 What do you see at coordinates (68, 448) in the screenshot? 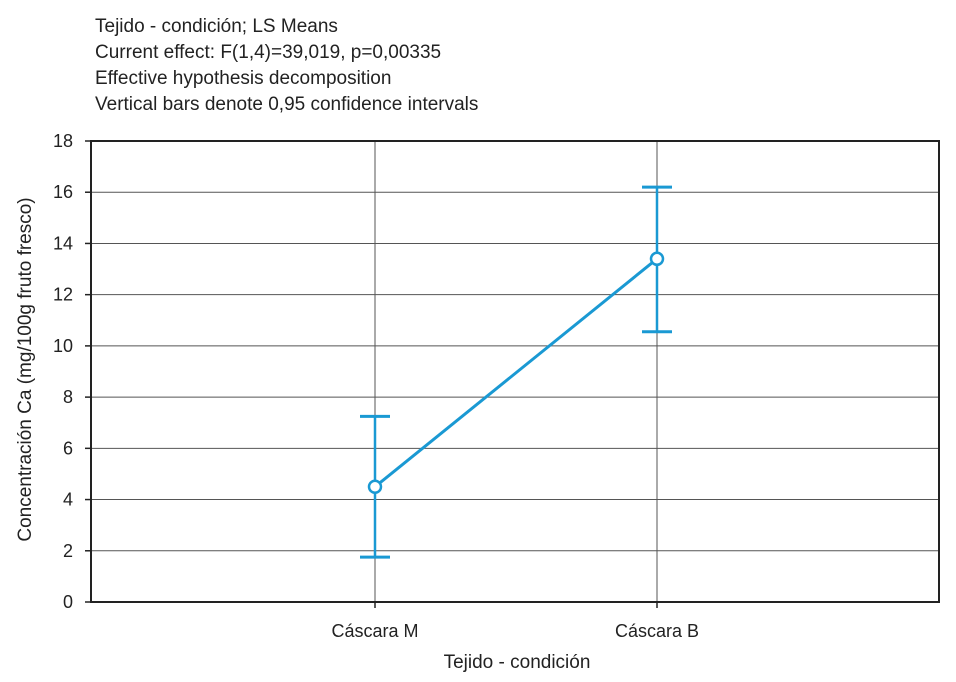
I see `y-tick-label: 6` at bounding box center [68, 448].